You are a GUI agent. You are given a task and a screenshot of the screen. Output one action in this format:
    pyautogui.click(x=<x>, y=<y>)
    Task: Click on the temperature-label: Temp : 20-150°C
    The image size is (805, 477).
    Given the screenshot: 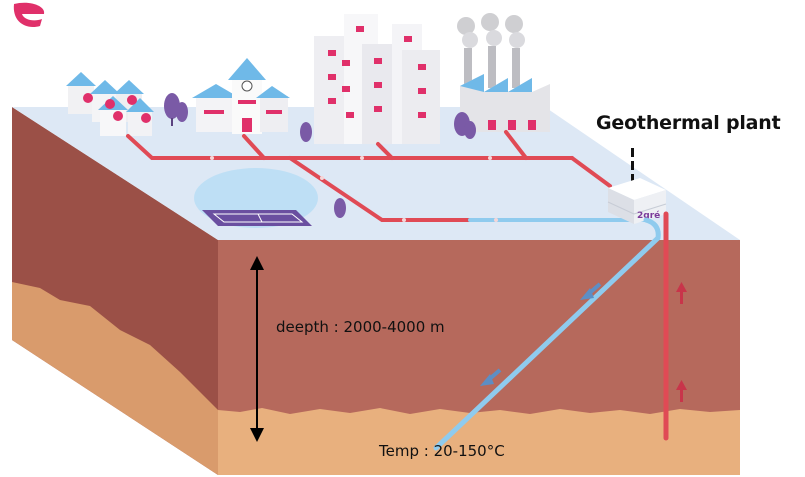 What is the action you would take?
    pyautogui.click(x=442, y=451)
    